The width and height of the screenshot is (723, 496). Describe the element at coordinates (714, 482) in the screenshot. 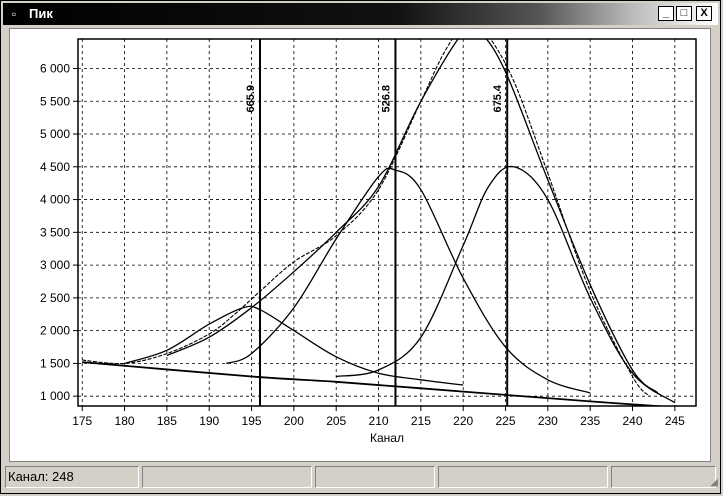

I see `resize-grip-icon: ◢` at that location.